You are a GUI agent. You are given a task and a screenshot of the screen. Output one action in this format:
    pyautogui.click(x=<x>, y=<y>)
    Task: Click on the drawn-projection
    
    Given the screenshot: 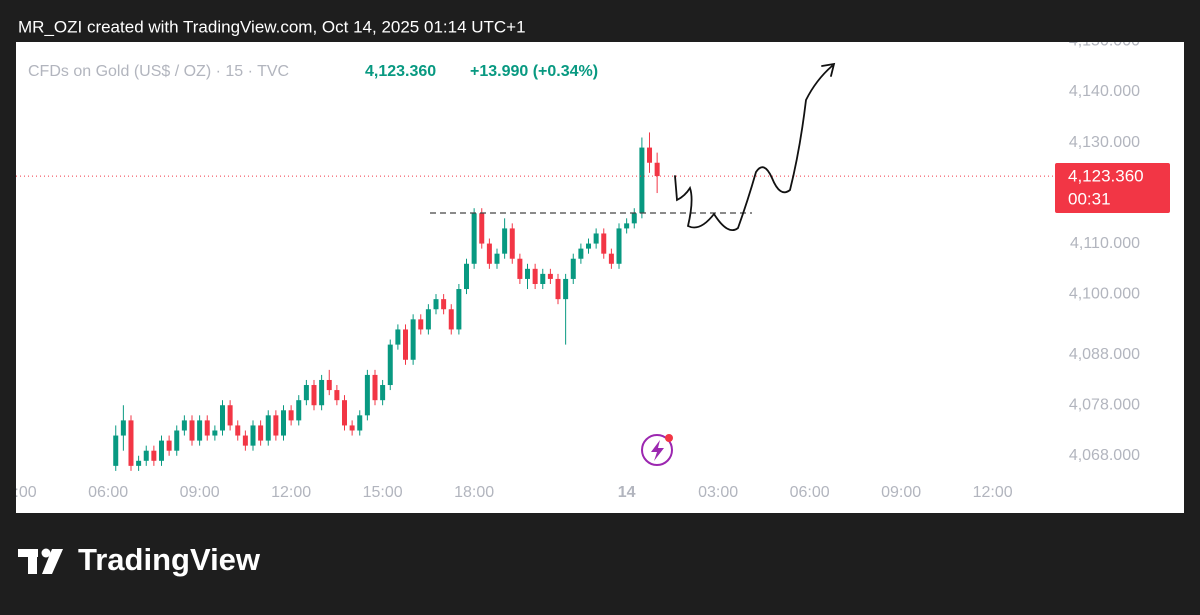 What is the action you would take?
    pyautogui.click(x=755, y=147)
    